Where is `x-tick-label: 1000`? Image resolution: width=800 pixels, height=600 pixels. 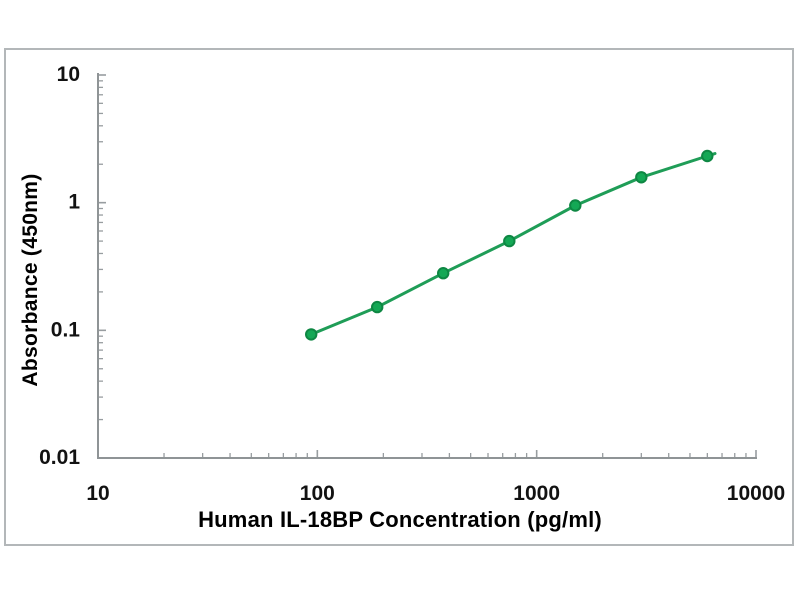 x-tick-label: 1000 is located at coordinates (536, 493).